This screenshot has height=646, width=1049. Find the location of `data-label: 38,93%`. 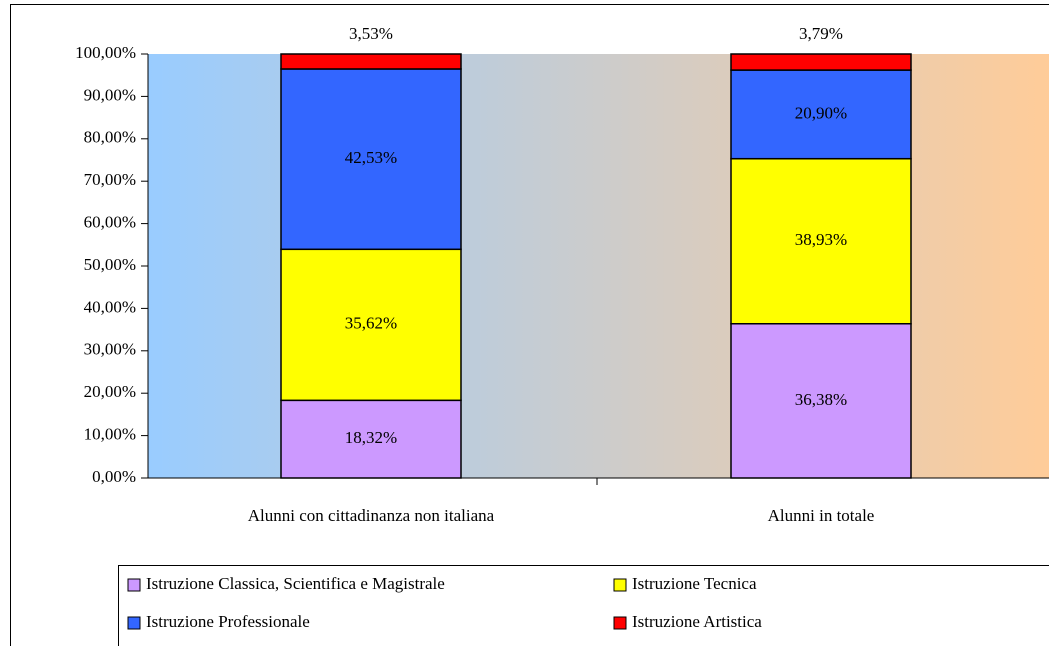

data-label: 38,93% is located at coordinates (821, 239).